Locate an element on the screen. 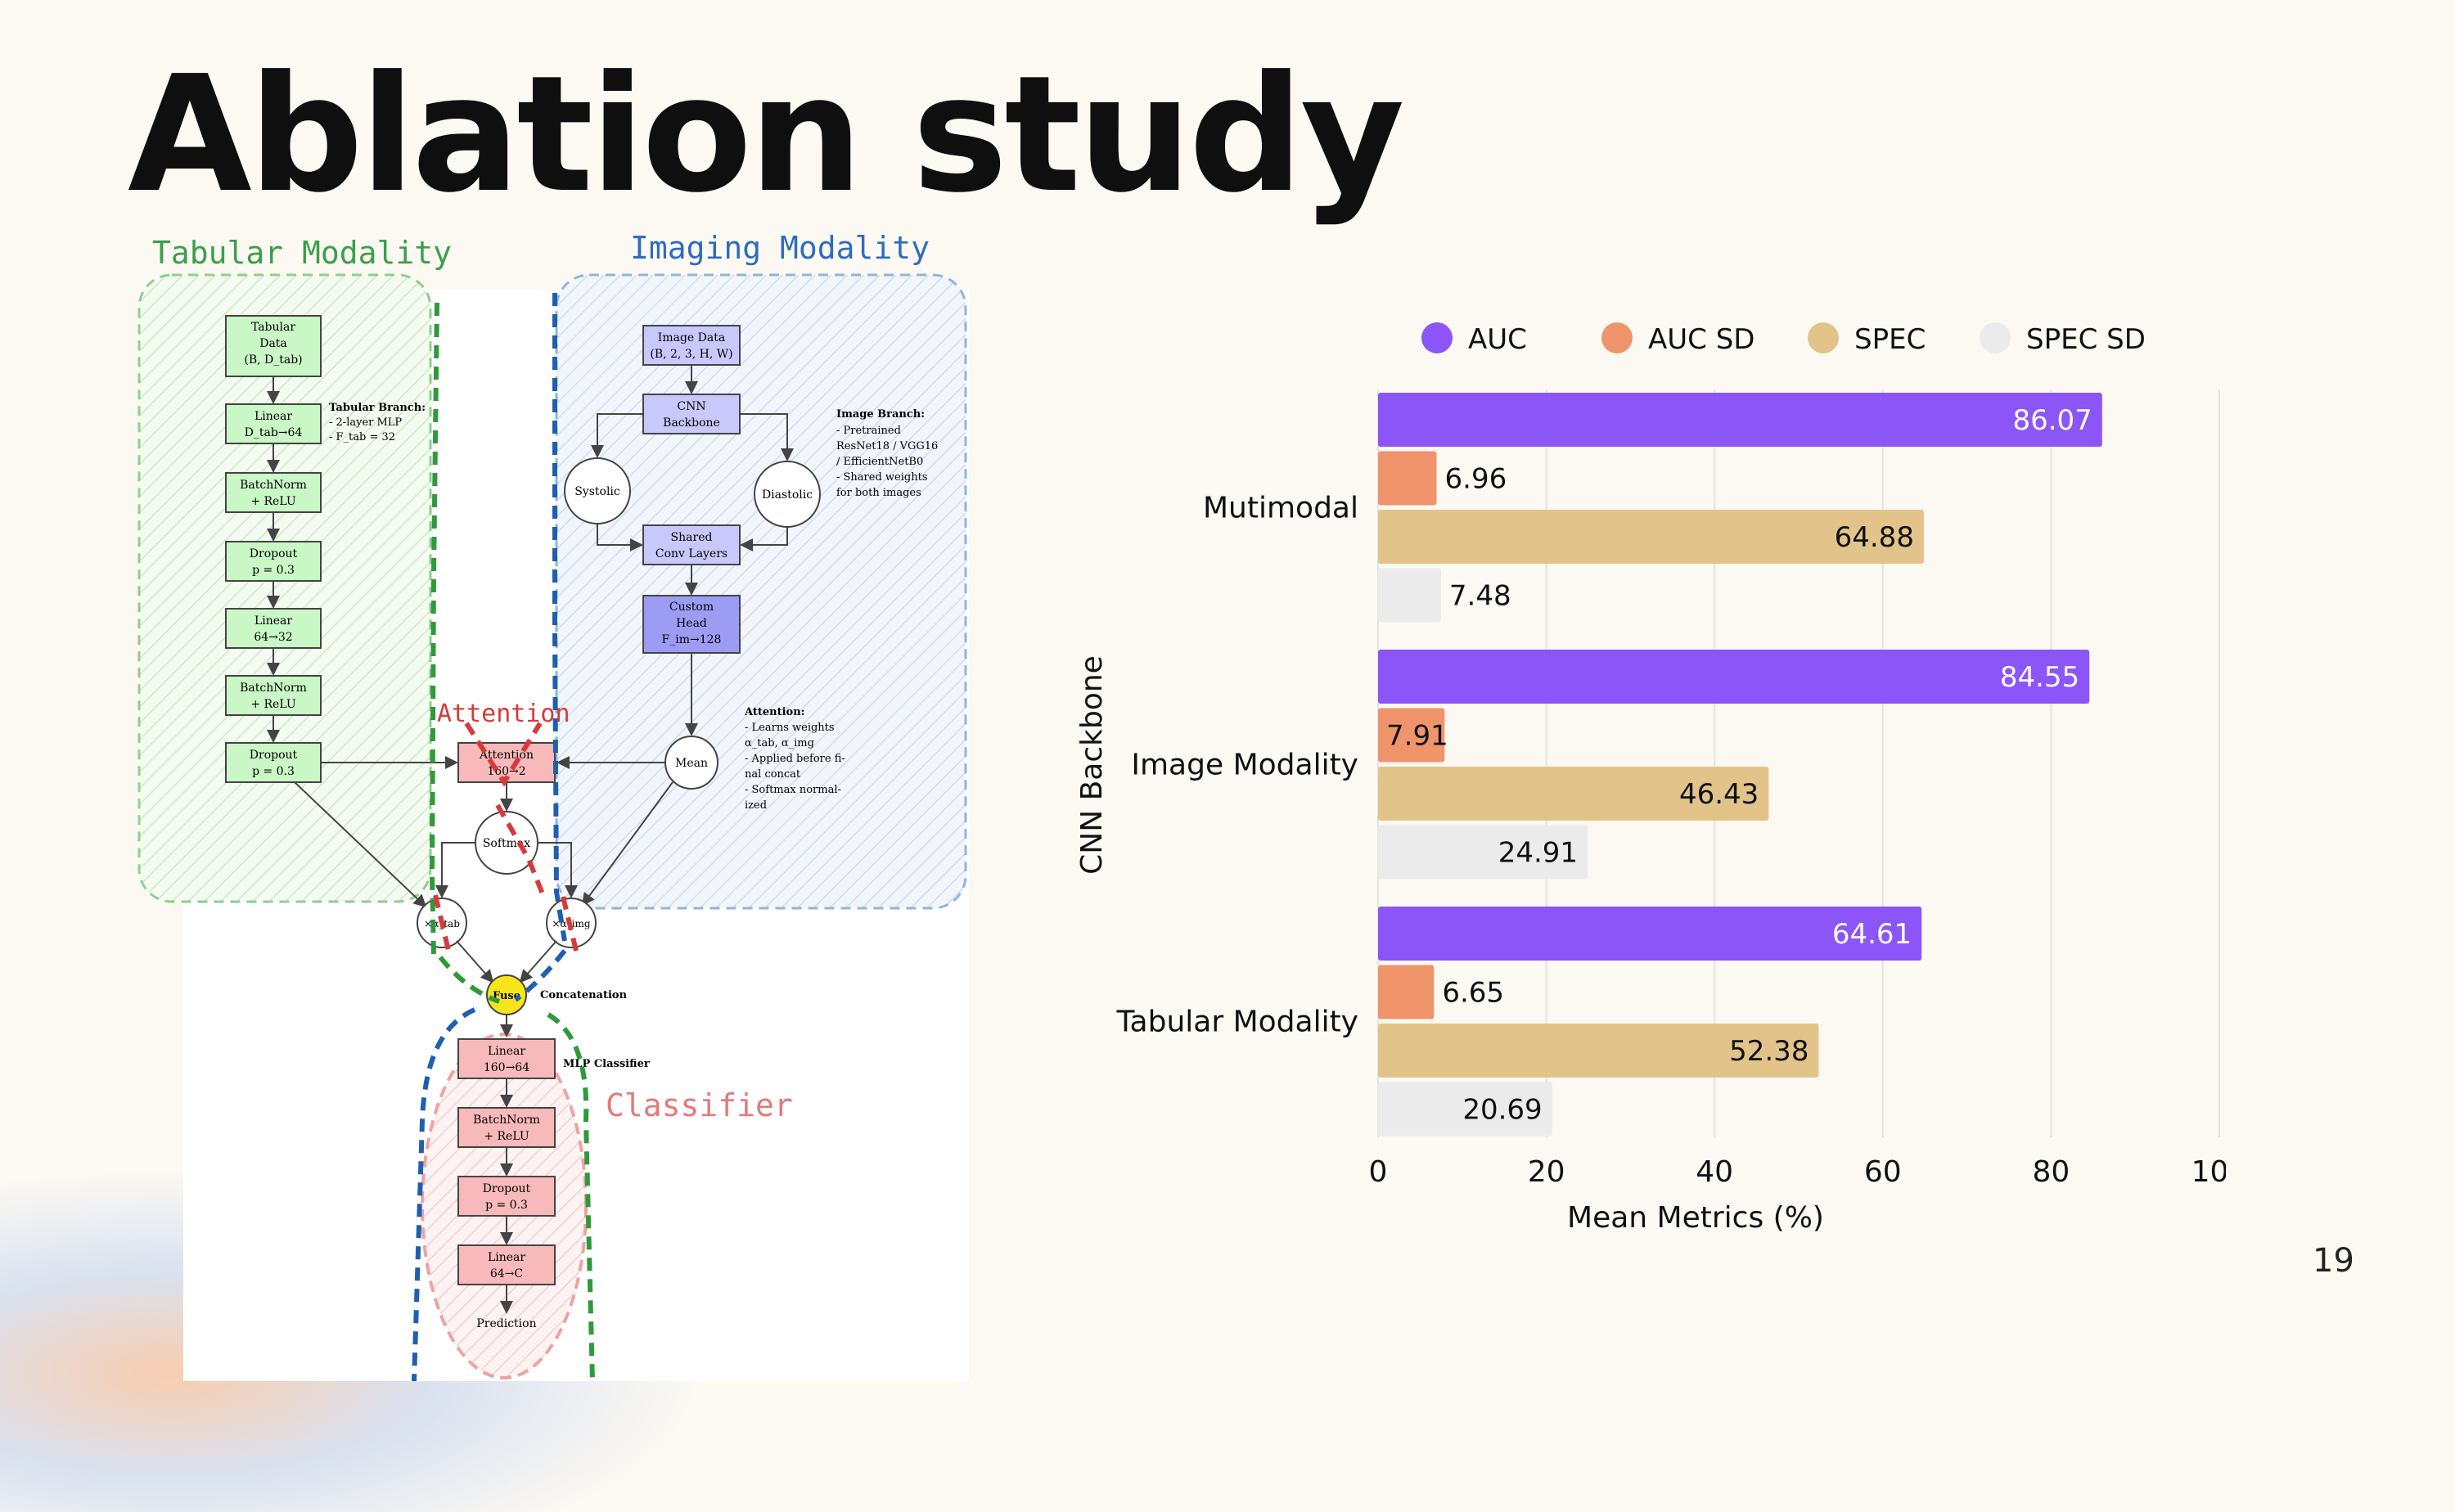 The height and width of the screenshot is (1512, 2455). fuse-node: Fuse is located at coordinates (507, 995).